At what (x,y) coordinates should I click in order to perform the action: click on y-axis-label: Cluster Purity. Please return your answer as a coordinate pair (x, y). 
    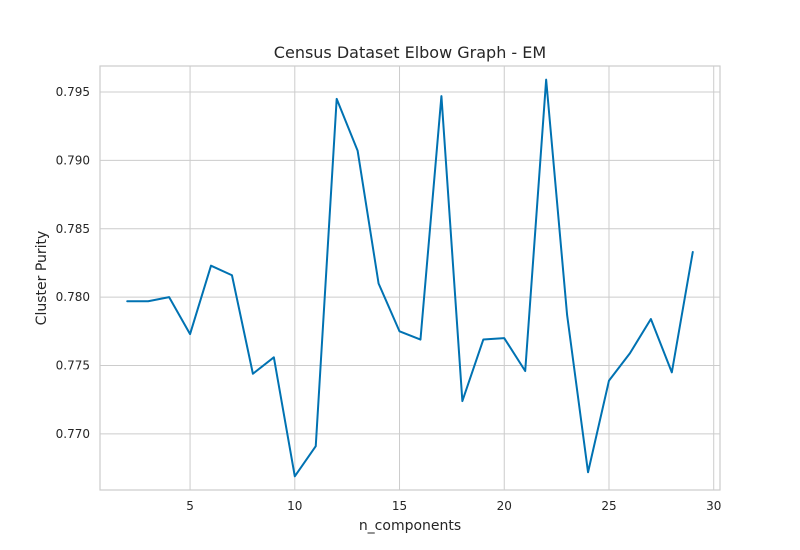
    Looking at the image, I should click on (42, 278).